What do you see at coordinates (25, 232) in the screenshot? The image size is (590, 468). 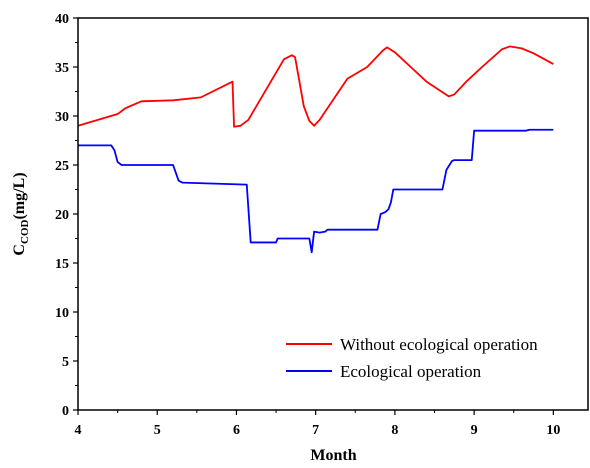 I see `y-axis-title-subscript: COD` at bounding box center [25, 232].